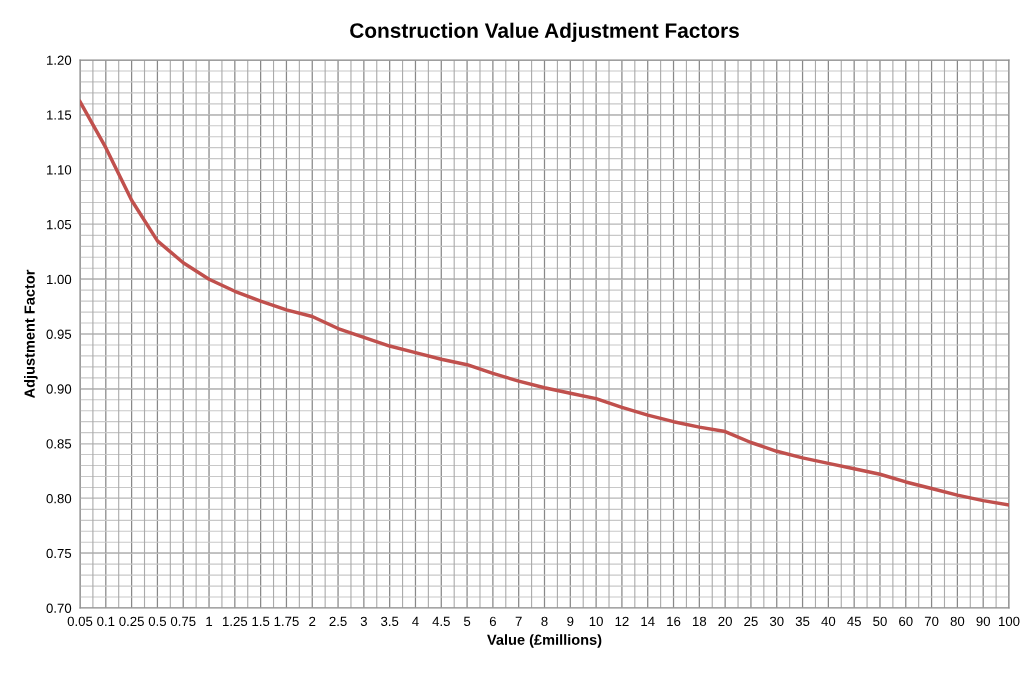 This screenshot has width=1036, height=677. I want to click on x-tick-label: 60, so click(906, 621).